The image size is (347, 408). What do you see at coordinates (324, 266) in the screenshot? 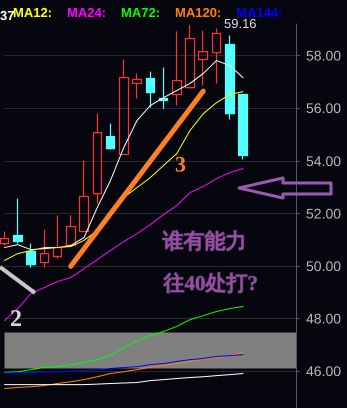
I see `y-tick-label: 50.00` at bounding box center [324, 266].